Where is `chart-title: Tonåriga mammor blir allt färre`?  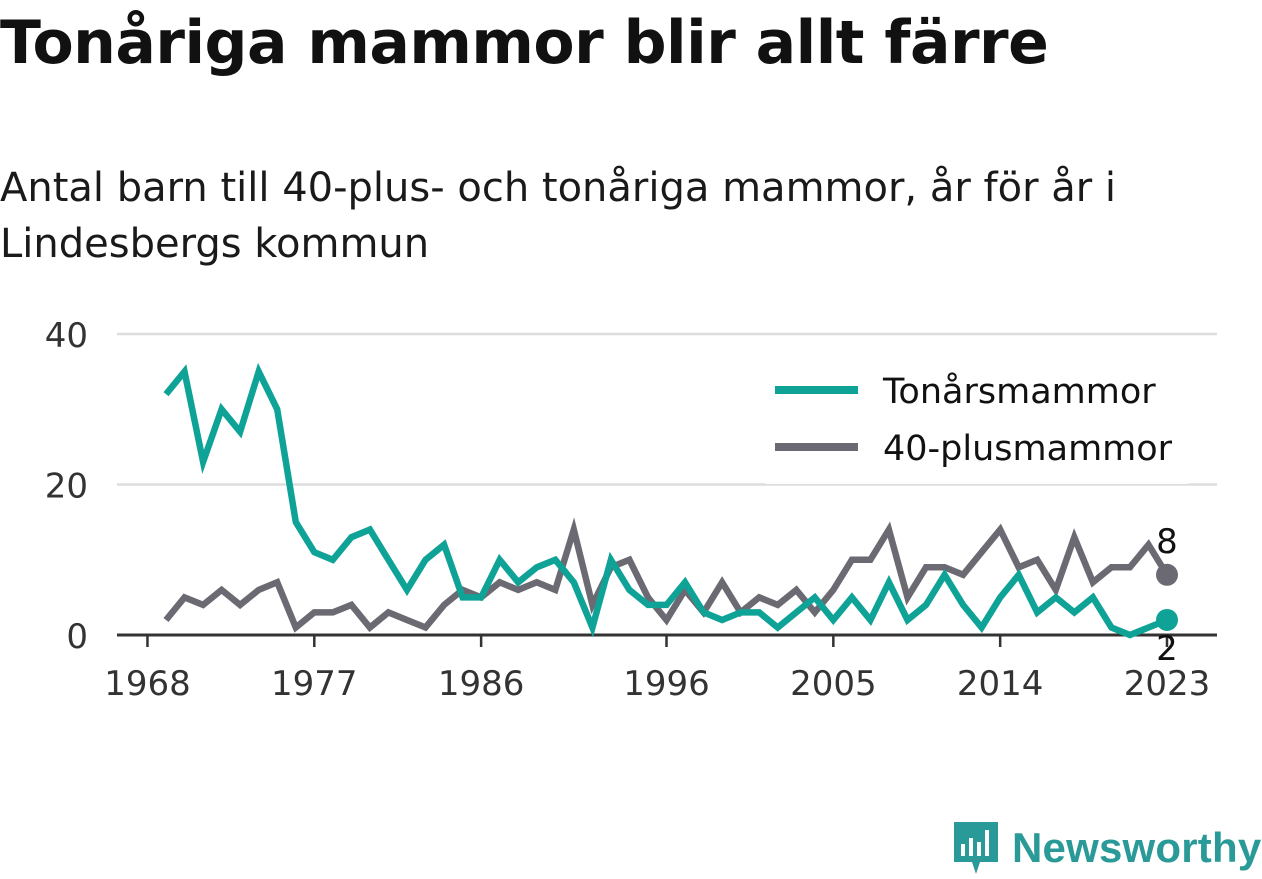
chart-title: Tonåriga mammor blir allt färre is located at coordinates (524, 43).